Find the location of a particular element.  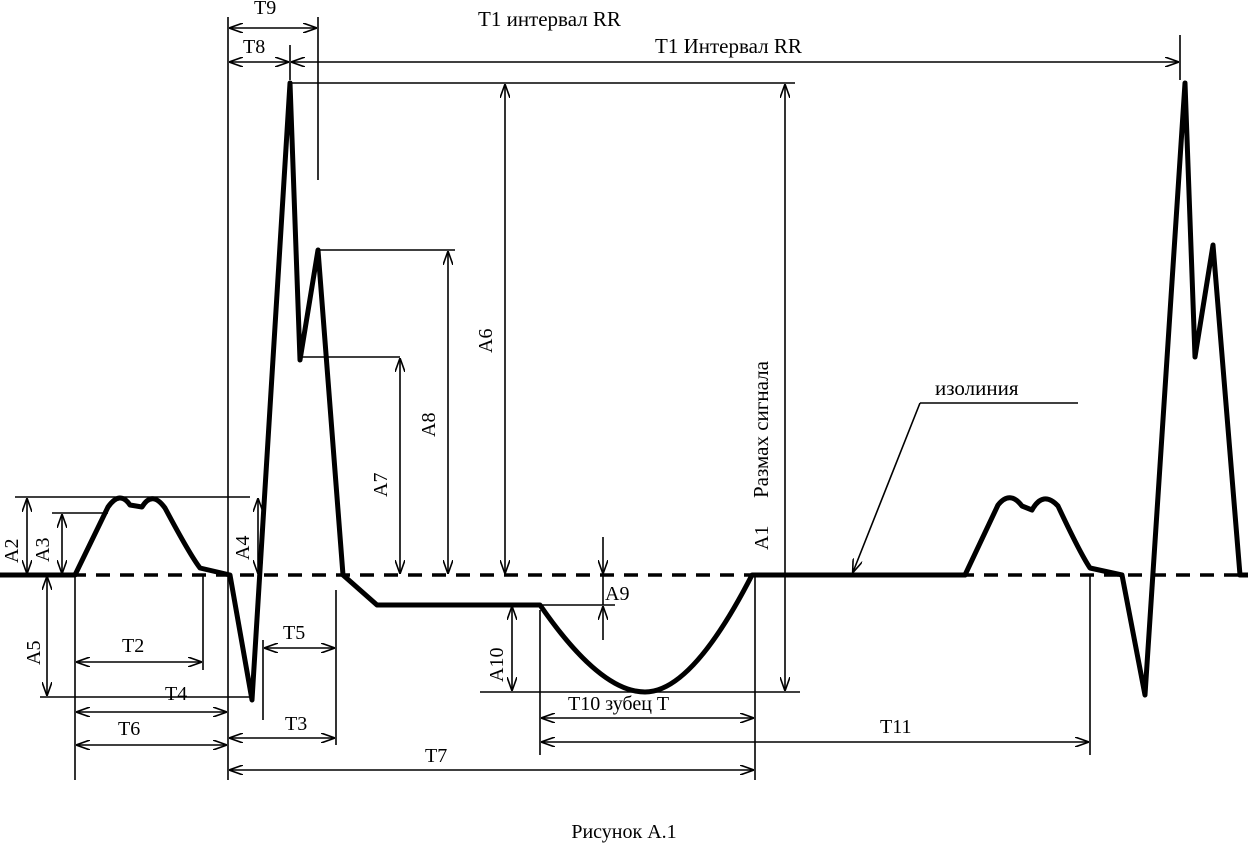

a2-label: А2 is located at coordinates (12, 551).